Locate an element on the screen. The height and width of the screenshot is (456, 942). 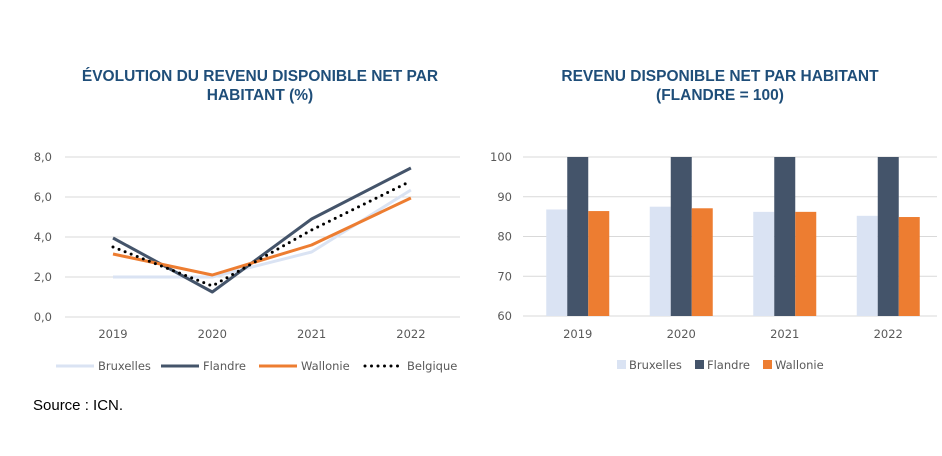
bar-wallonie-2020 is located at coordinates (702, 262).